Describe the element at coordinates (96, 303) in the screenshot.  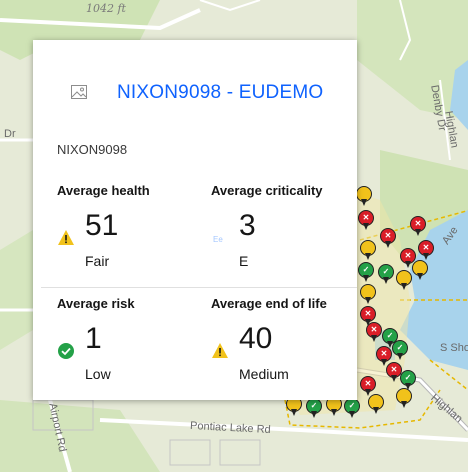
I see `metric-label: Average risk` at that location.